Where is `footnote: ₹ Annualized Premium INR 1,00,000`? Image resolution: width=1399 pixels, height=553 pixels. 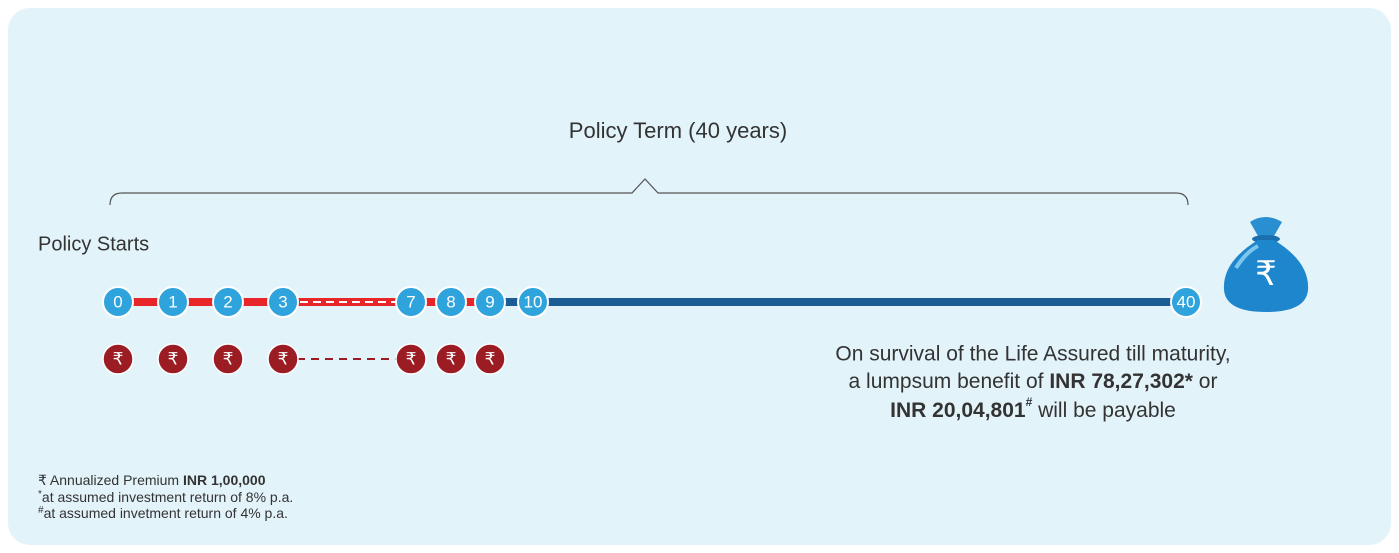 footnote: ₹ Annualized Premium INR 1,00,000 is located at coordinates (152, 480).